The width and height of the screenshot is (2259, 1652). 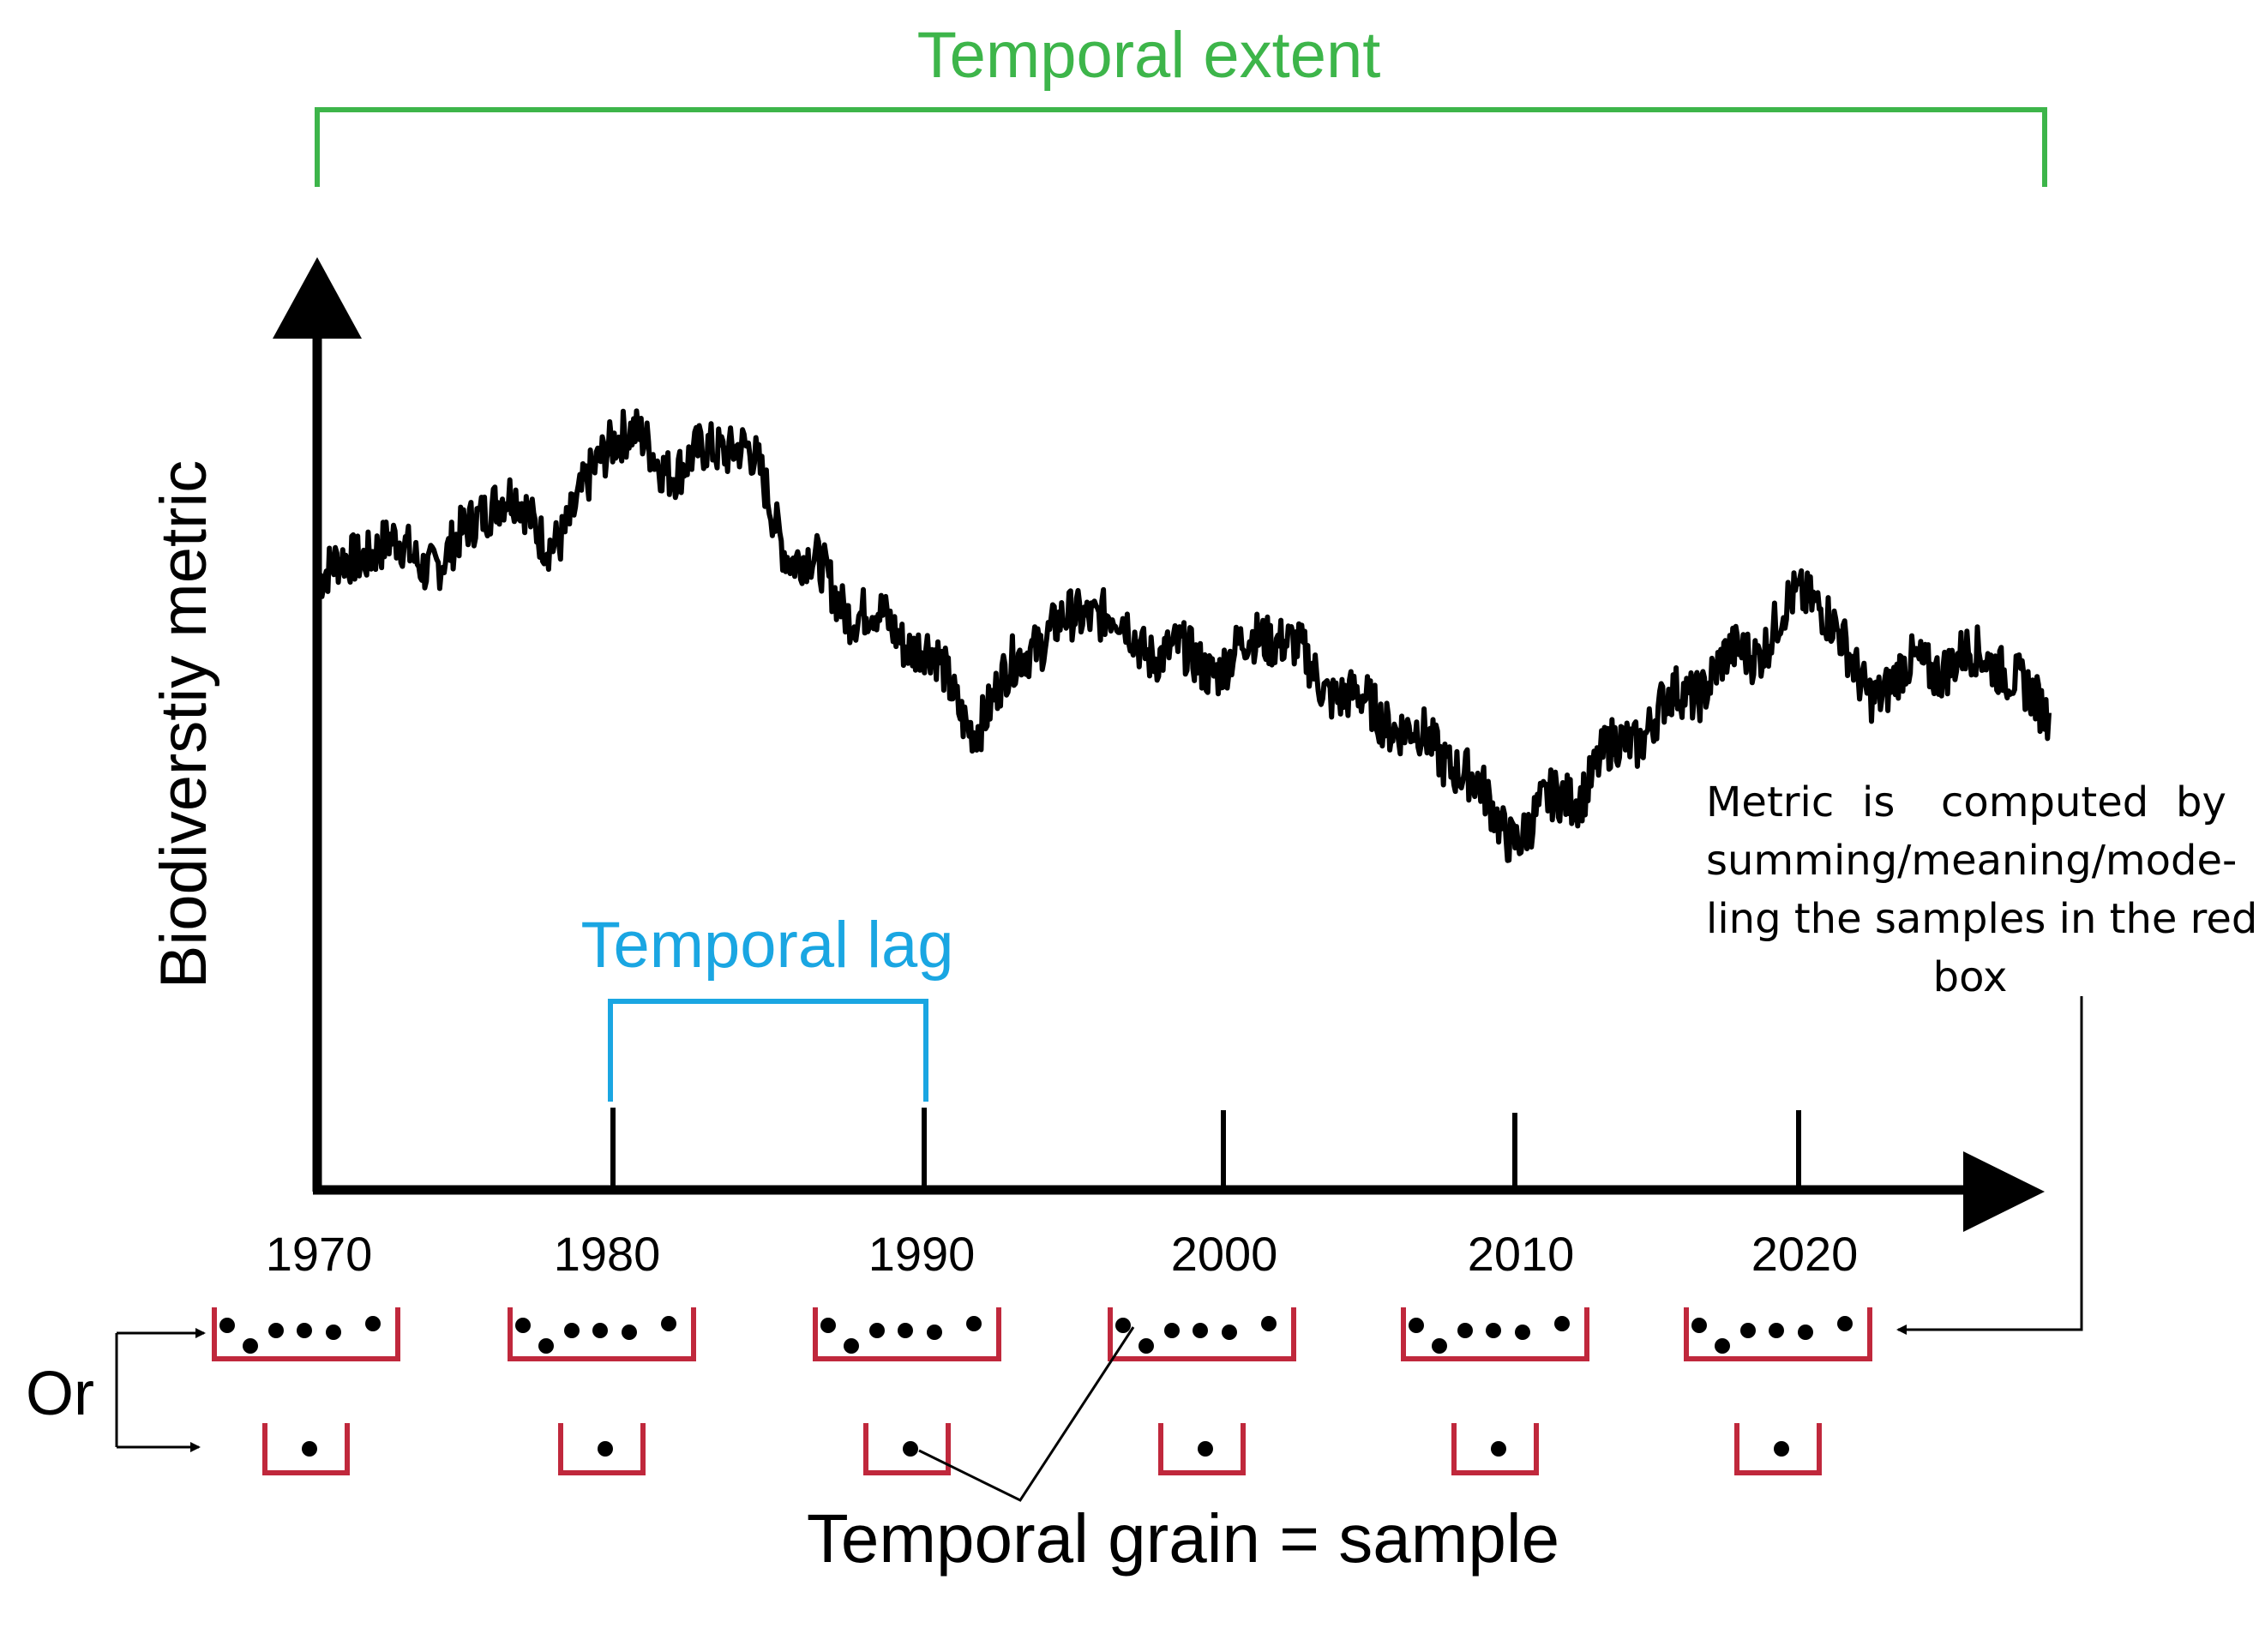 I want to click on note-word: by, so click(x=2201, y=802).